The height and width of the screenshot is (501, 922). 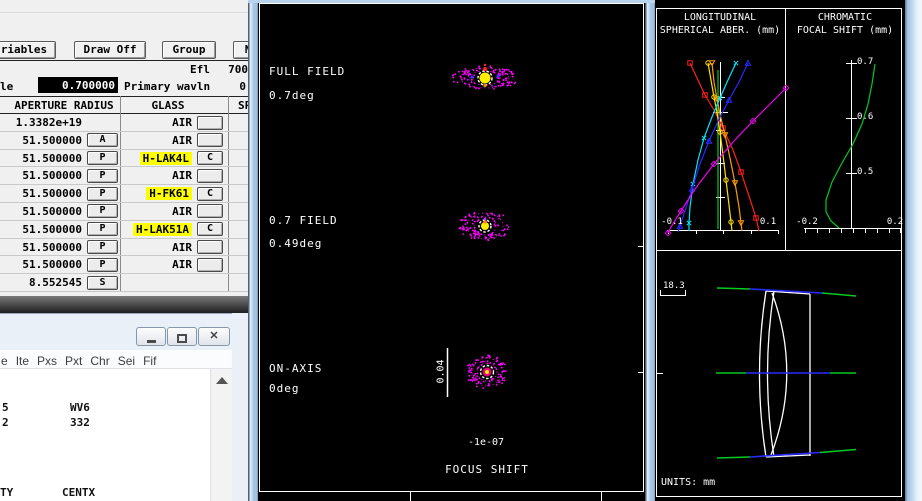 I want to click on menu-item: Sei, so click(x=126, y=361).